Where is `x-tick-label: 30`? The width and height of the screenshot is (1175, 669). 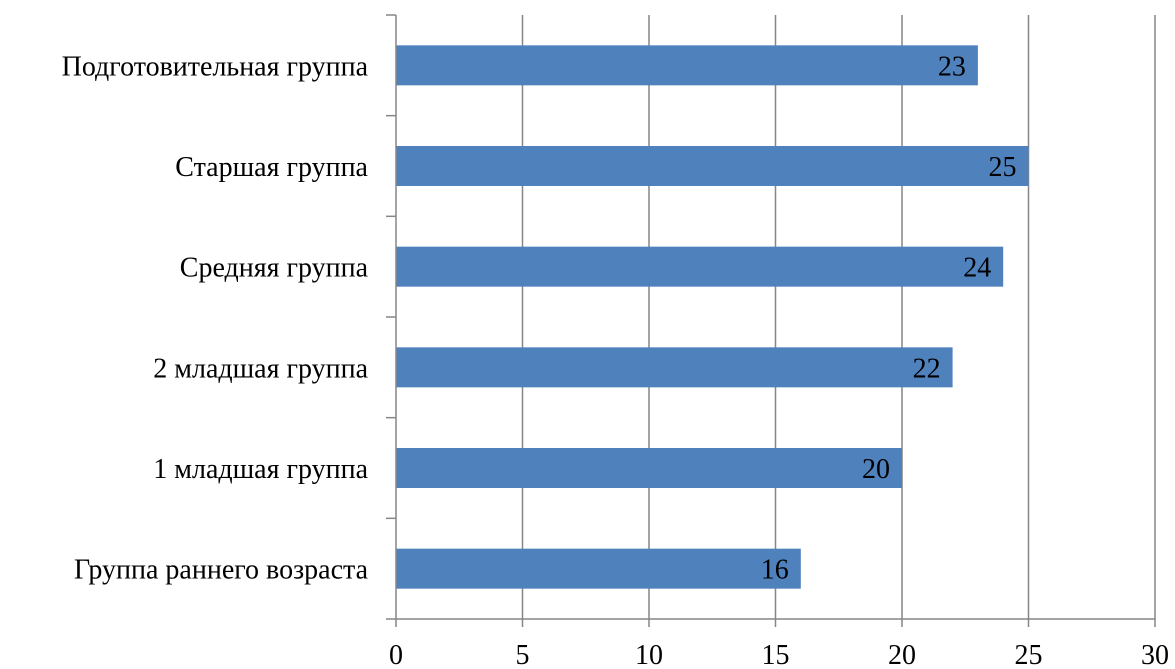
x-tick-label: 30 is located at coordinates (1155, 654).